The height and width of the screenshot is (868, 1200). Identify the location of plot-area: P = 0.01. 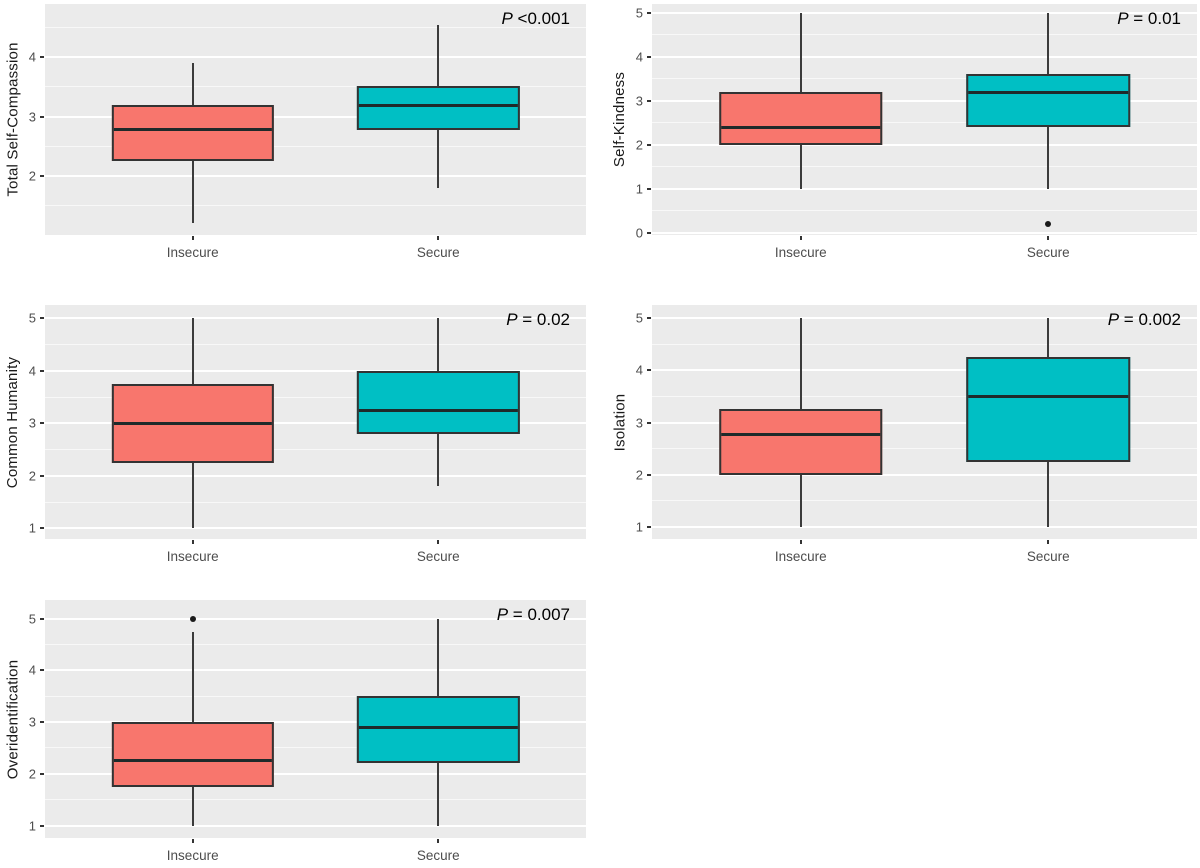
(924, 119).